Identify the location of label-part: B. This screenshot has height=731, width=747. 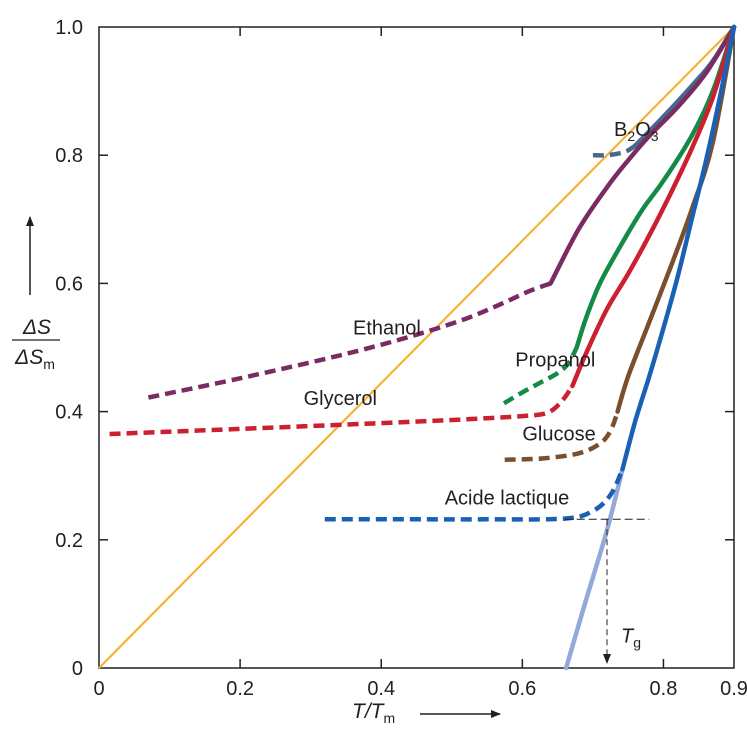
(620, 130).